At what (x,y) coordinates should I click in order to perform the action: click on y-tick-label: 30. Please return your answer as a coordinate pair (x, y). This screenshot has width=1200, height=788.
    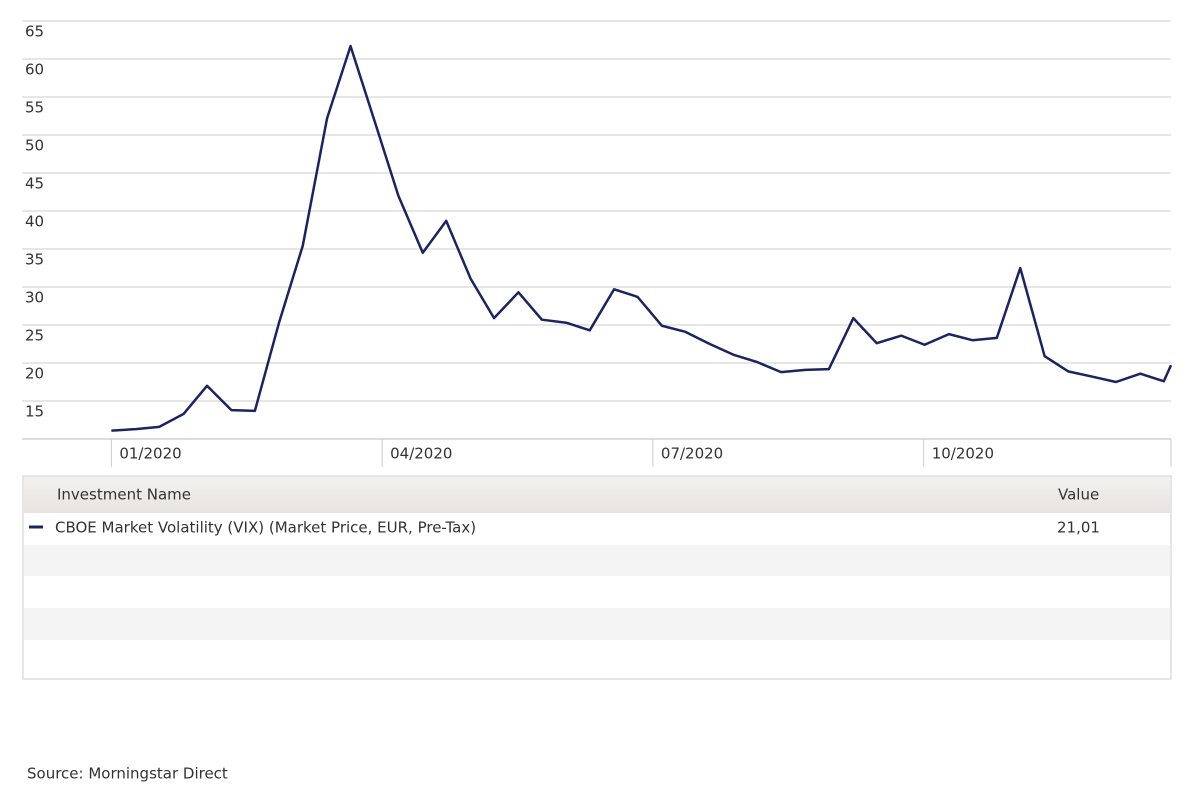
    Looking at the image, I should click on (34, 298).